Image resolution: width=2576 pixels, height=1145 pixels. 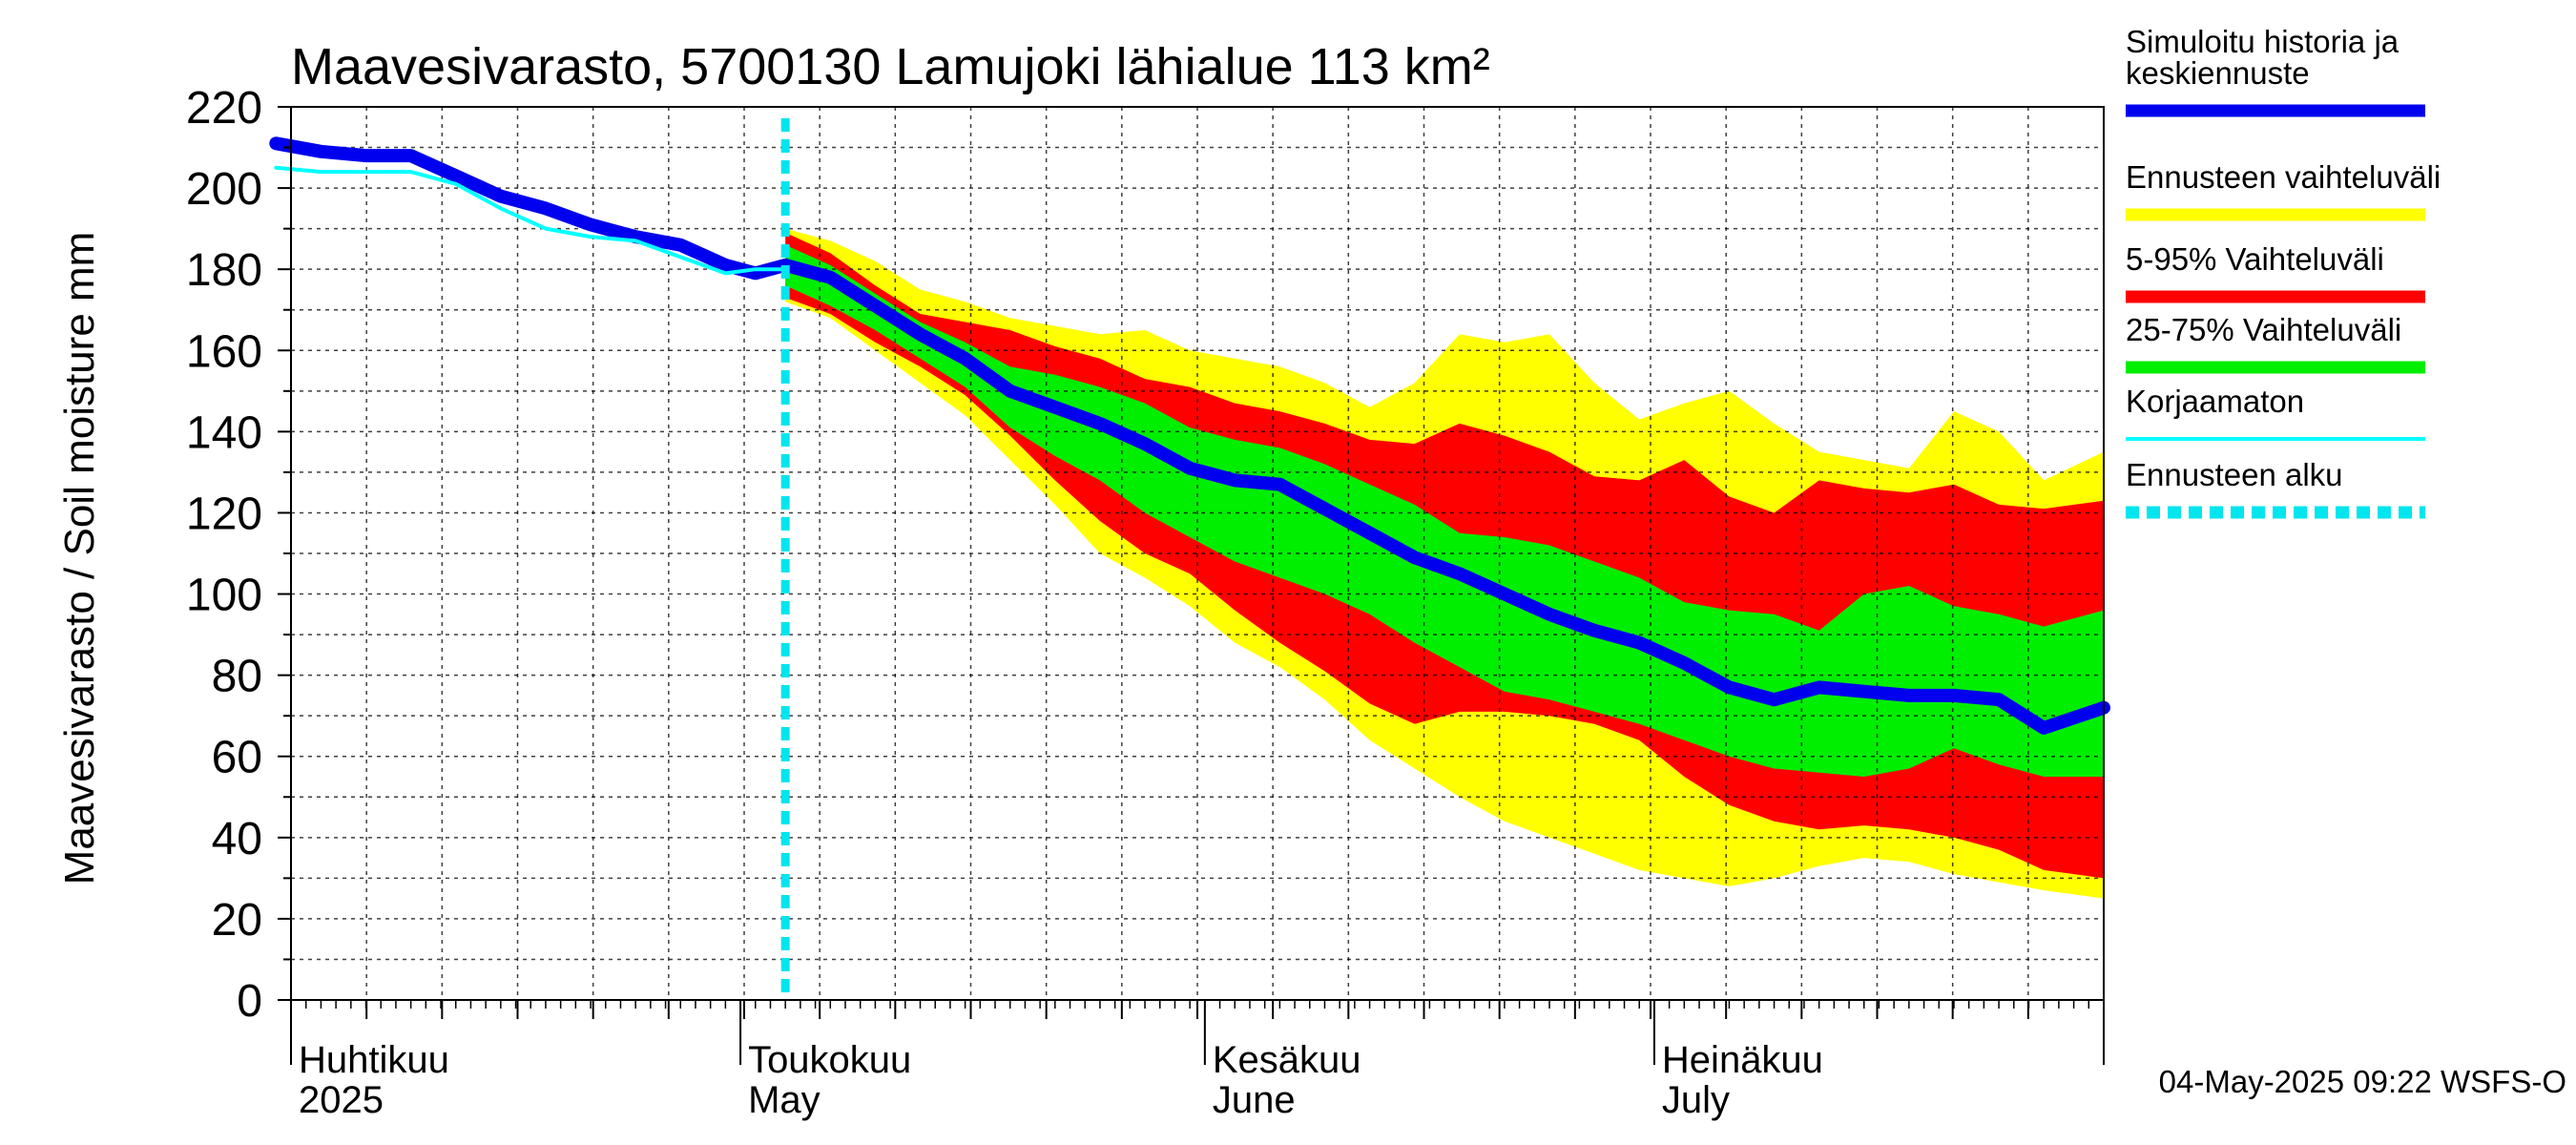 I want to click on legend-item: Ennusteen alku, so click(x=2275, y=488).